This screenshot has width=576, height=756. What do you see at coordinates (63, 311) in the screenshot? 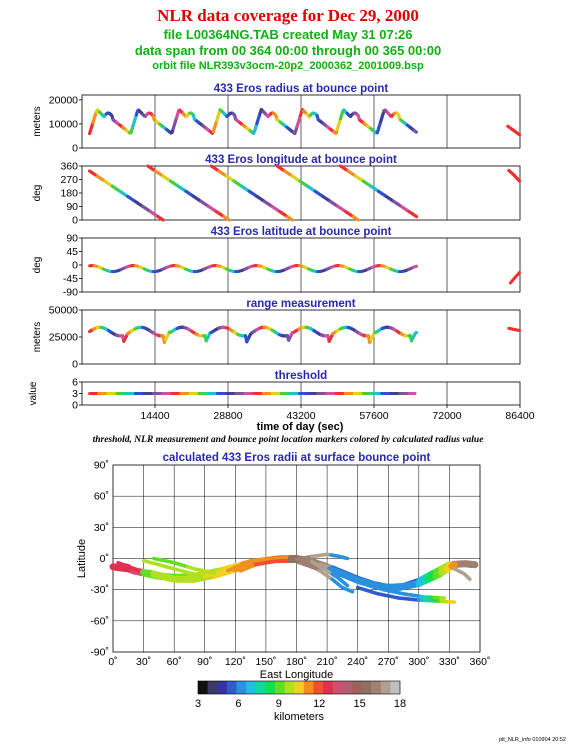
I see `y-tick-label: 50000` at bounding box center [63, 311].